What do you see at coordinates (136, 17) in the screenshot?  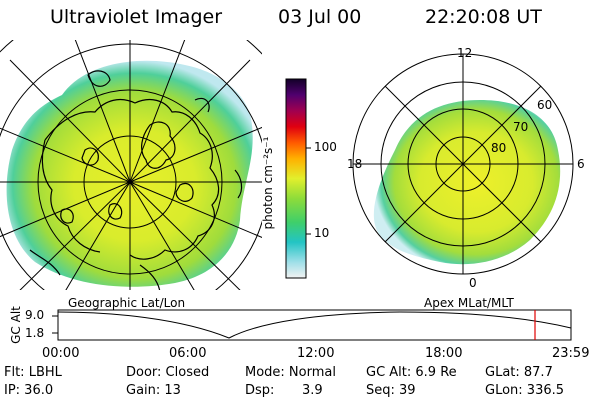 I see `instrument-title: Ultraviolet Imager` at bounding box center [136, 17].